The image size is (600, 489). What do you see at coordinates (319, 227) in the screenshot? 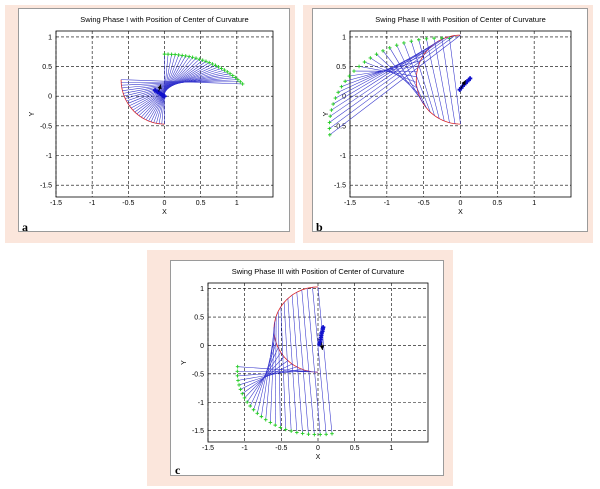
I see `panel-letter-b: b` at bounding box center [319, 227].